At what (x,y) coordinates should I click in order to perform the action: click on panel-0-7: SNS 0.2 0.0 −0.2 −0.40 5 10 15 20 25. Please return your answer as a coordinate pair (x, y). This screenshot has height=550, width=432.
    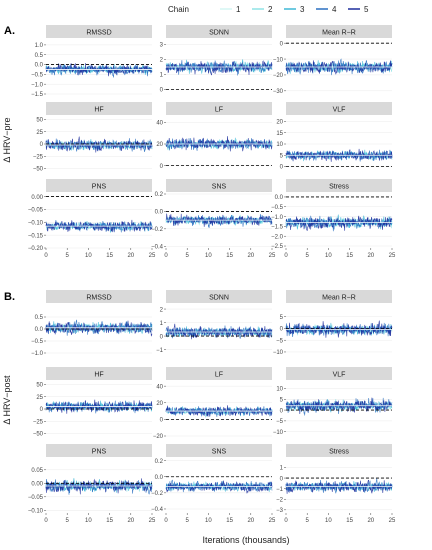
    Looking at the image, I should click on (213, 219).